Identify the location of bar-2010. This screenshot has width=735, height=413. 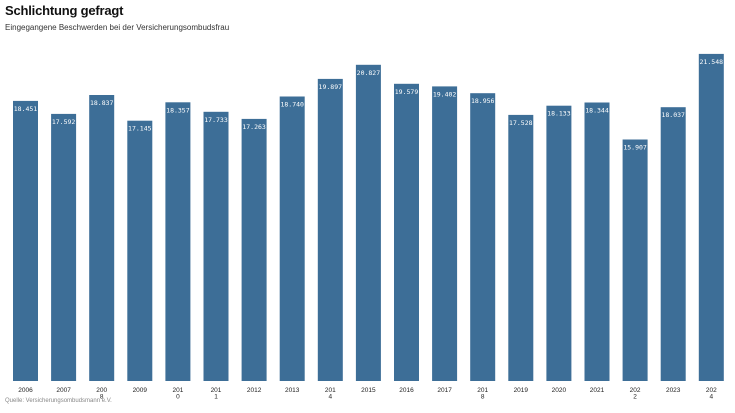
(178, 242).